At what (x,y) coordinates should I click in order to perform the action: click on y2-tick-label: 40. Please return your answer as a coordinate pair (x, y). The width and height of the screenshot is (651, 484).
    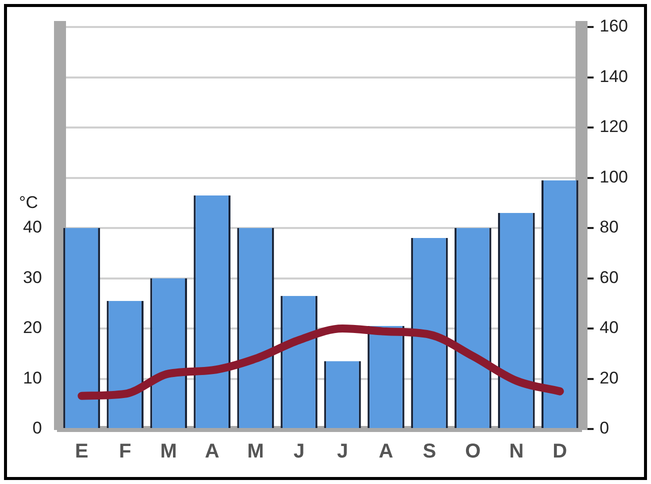
    Looking at the image, I should click on (609, 328).